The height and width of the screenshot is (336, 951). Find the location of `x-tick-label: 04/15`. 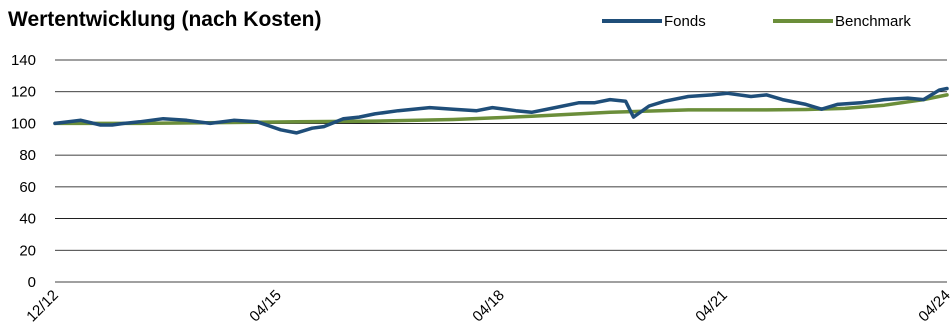

x-tick-label: 04/15 is located at coordinates (265, 306).